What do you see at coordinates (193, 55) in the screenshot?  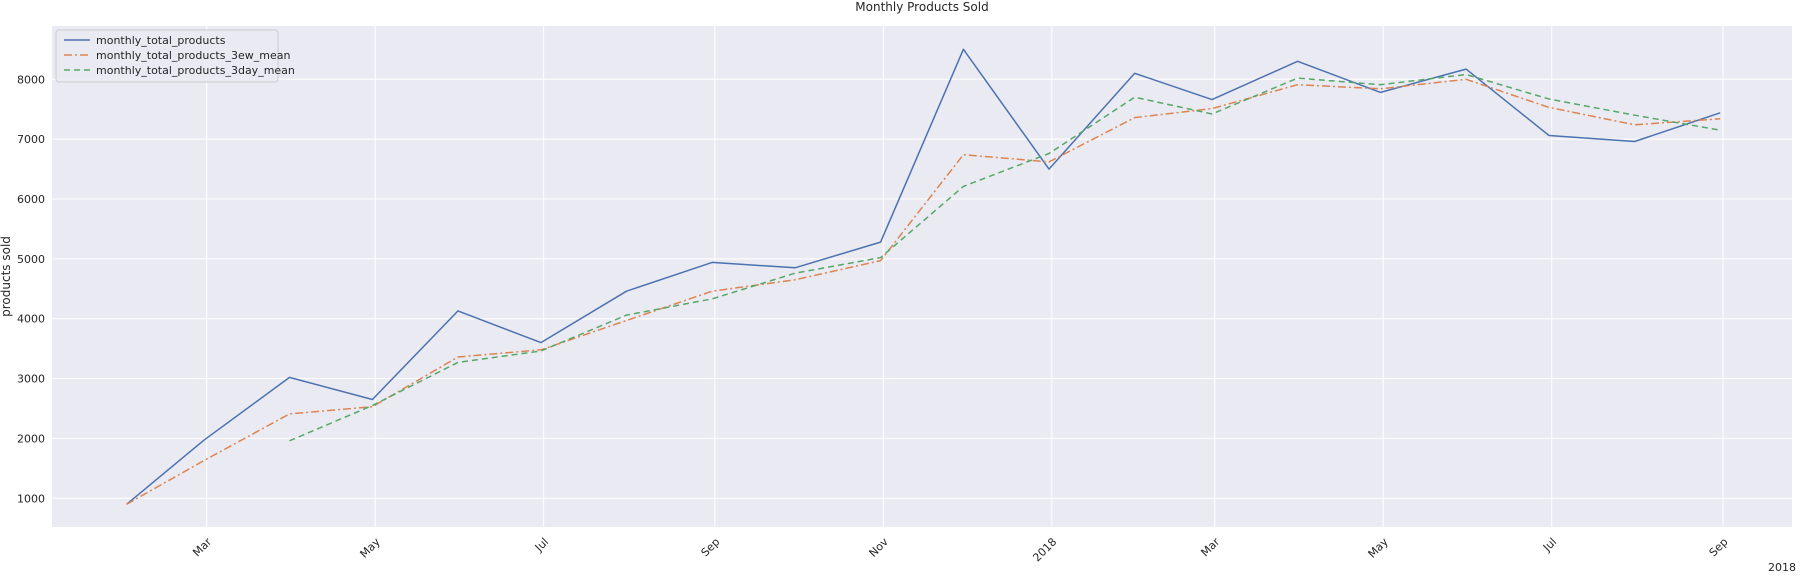 I see `legend-entry: monthly_total_products_3ew_mean` at bounding box center [193, 55].